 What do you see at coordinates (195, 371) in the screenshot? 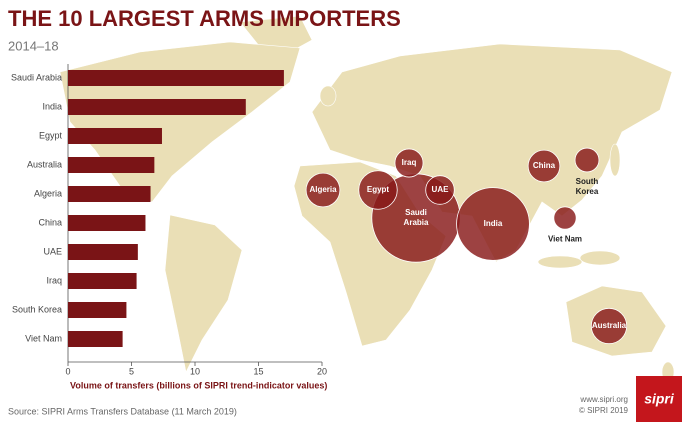
I see `x-tick-label: 10` at bounding box center [195, 371].